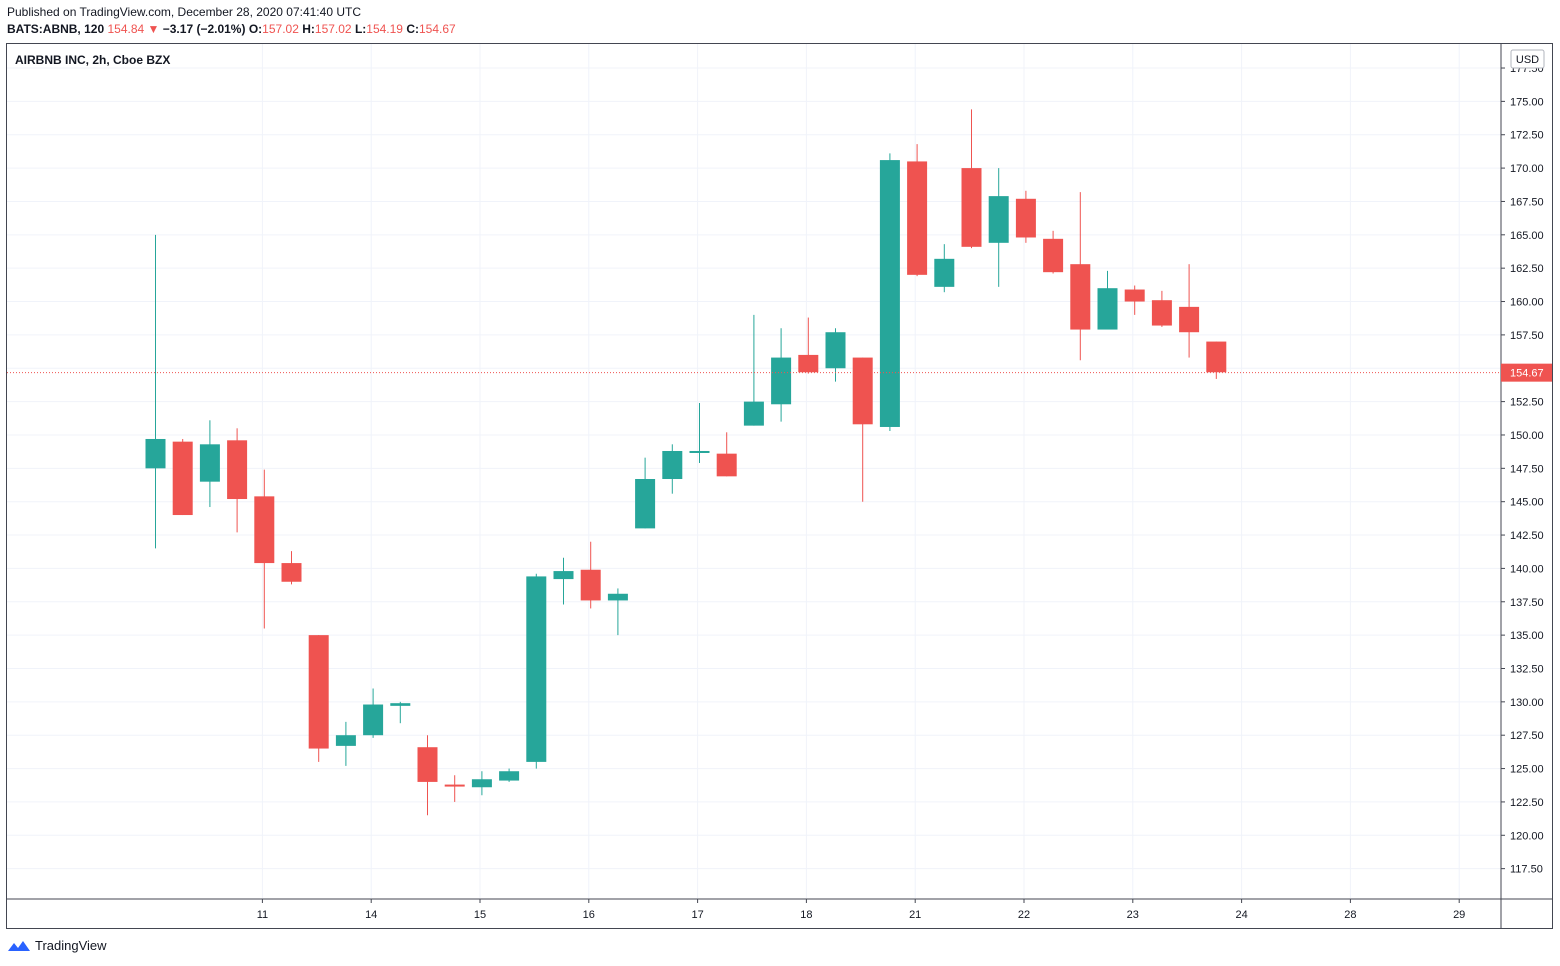 The image size is (1560, 966). I want to click on x-tick-label: 18, so click(806, 915).